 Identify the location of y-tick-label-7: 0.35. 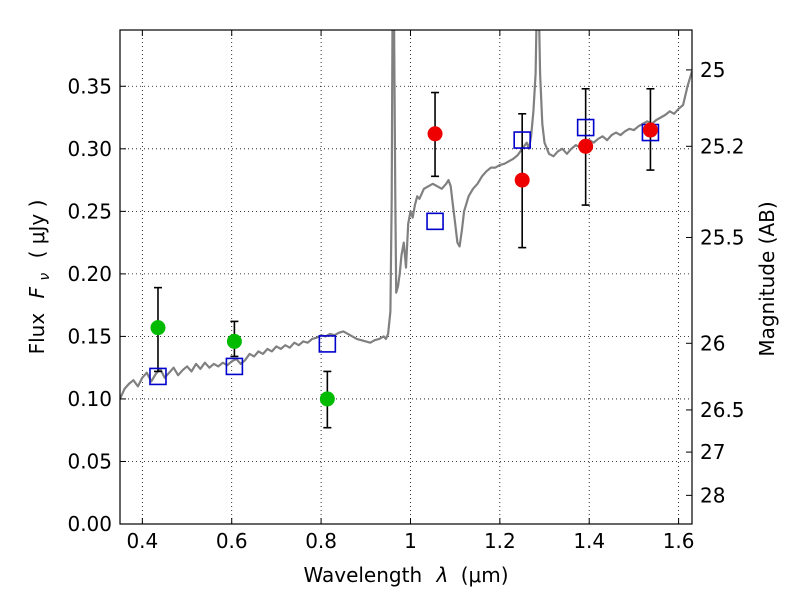
(89, 86).